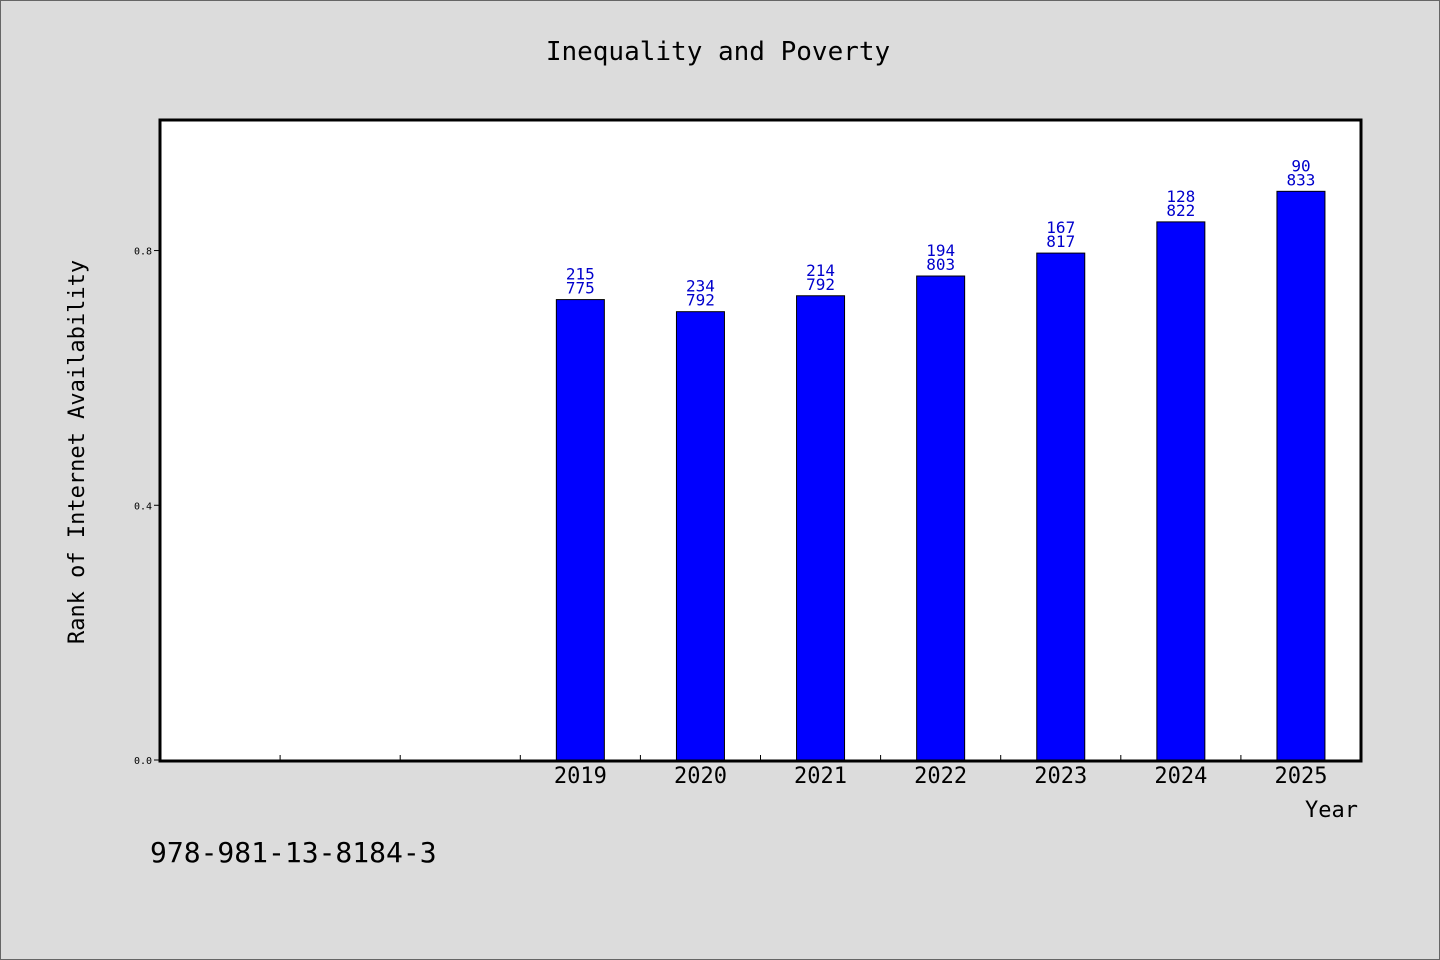 The image size is (1440, 960). Describe the element at coordinates (580, 288) in the screenshot. I see `bar-label-bottom: 775` at that location.